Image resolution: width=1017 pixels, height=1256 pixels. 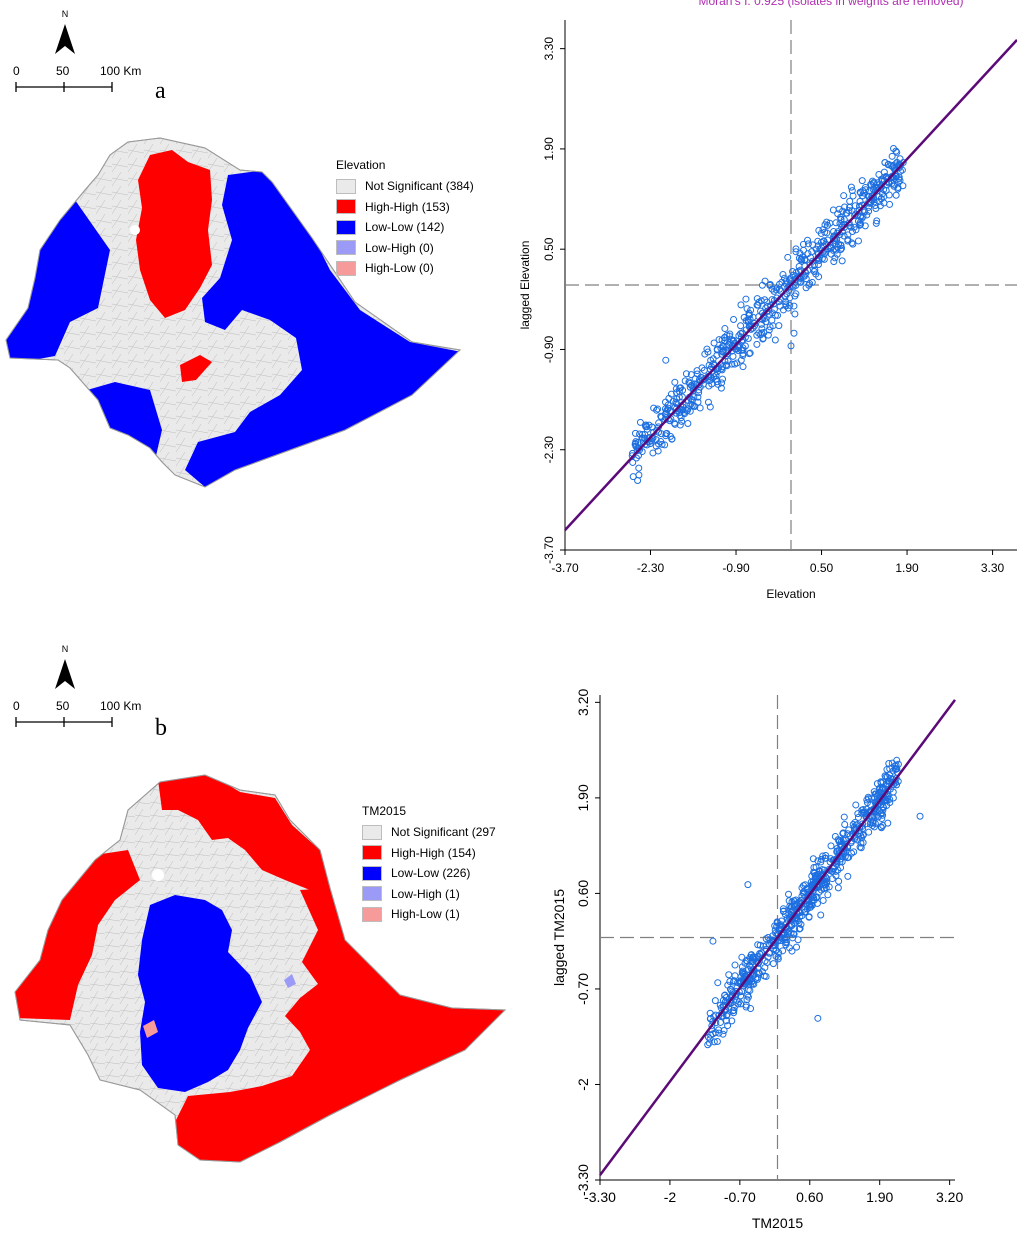 I want to click on x-tick-label: -2, so click(x=670, y=1197).